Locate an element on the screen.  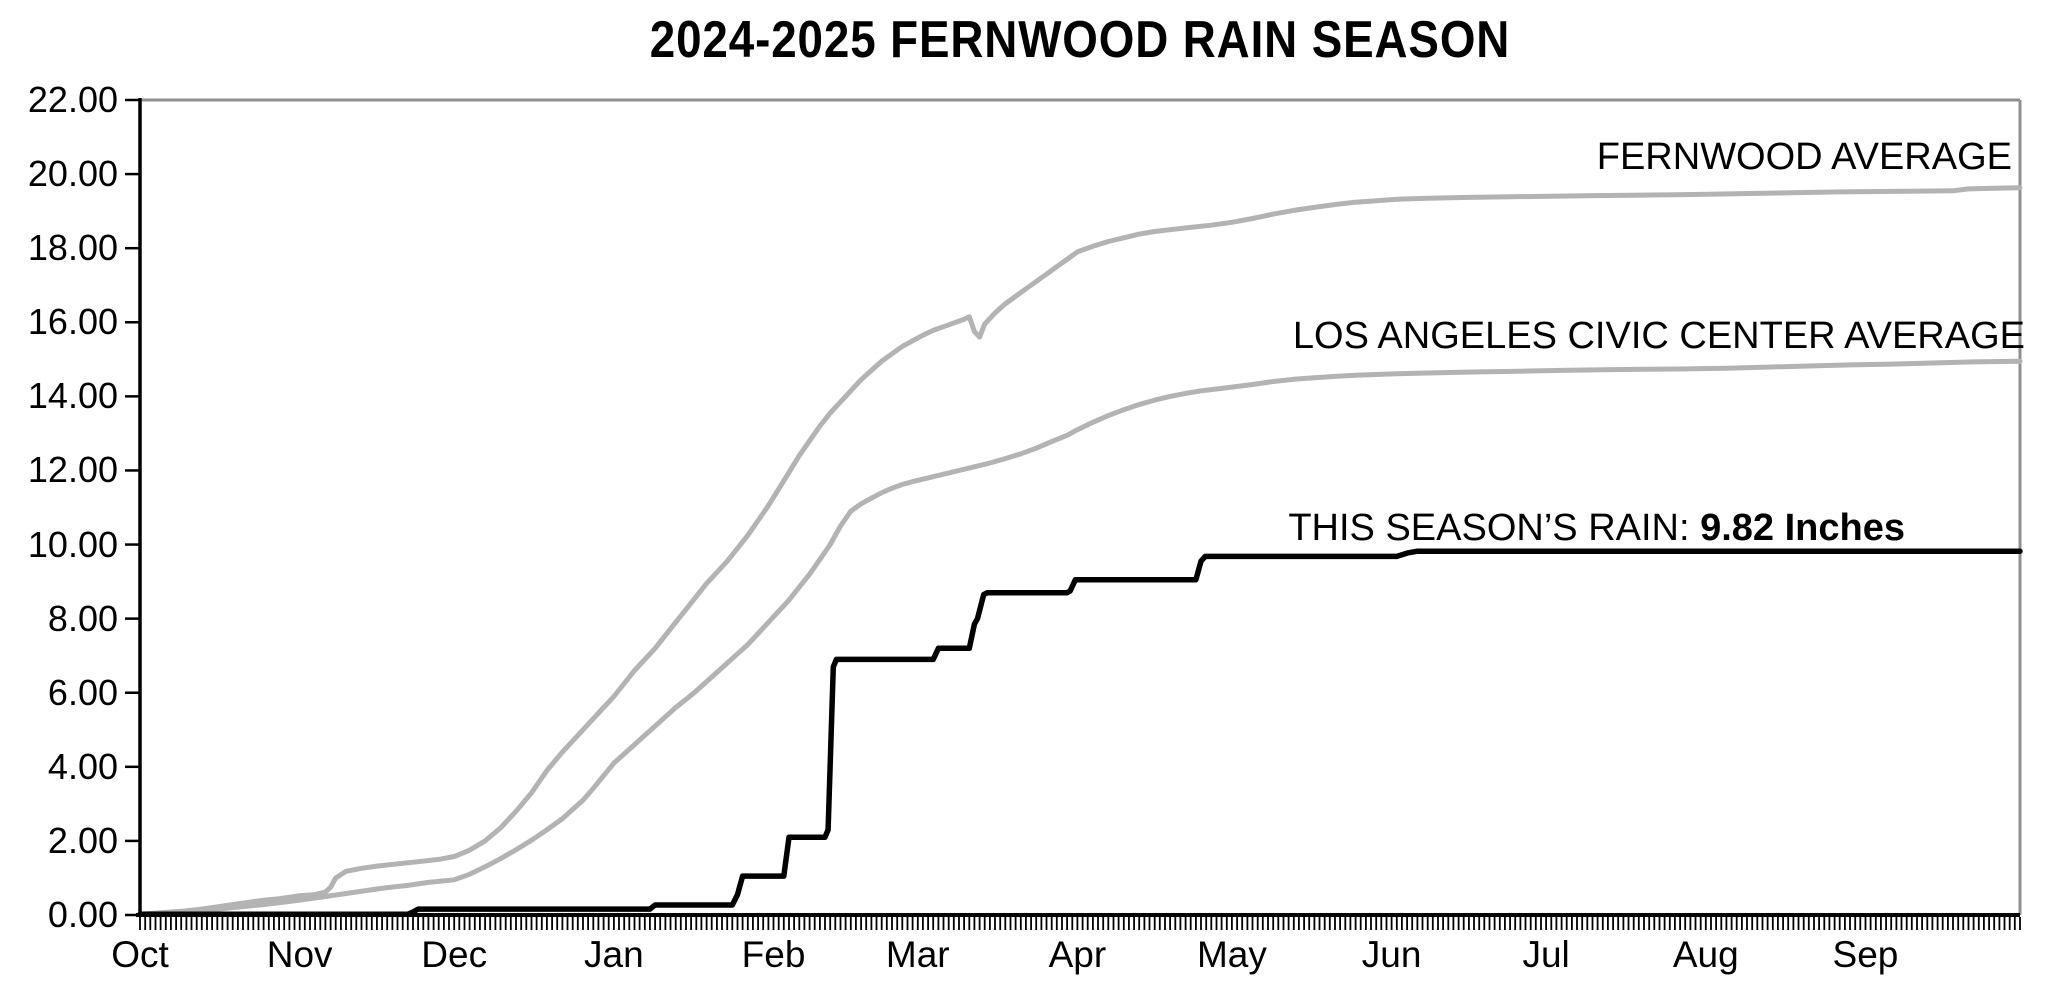
la-civic-center-average-label: LOS ANGELES CIVIC CENTER AVERAGE is located at coordinates (1658, 336).